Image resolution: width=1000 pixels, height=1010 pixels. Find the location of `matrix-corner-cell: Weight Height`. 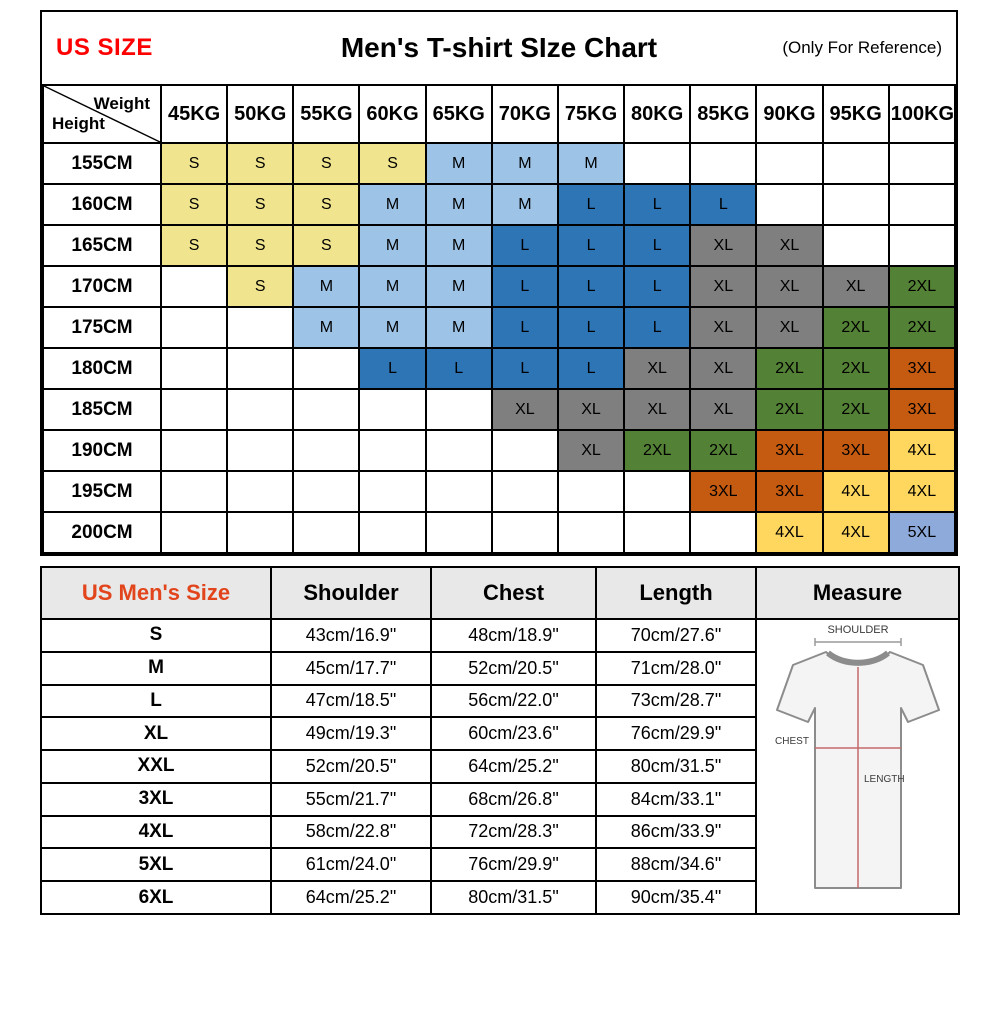

matrix-corner-cell: Weight Height is located at coordinates (102, 114).